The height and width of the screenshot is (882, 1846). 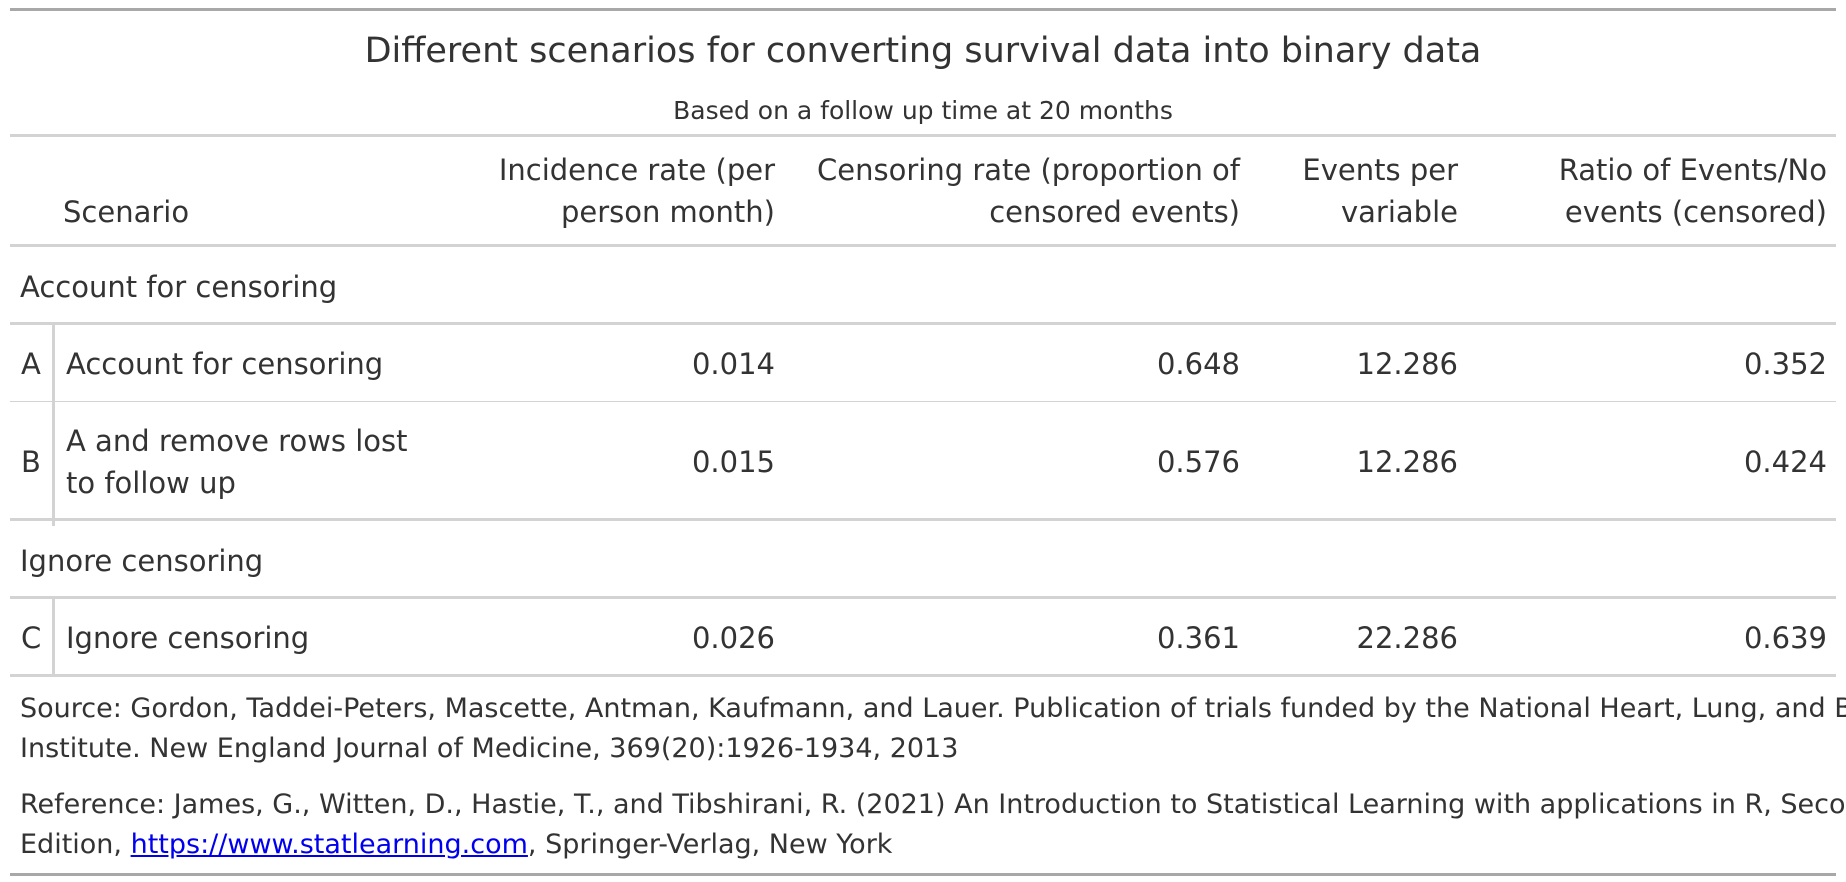 What do you see at coordinates (1785, 638) in the screenshot?
I see `cell-ratio: 0.639` at bounding box center [1785, 638].